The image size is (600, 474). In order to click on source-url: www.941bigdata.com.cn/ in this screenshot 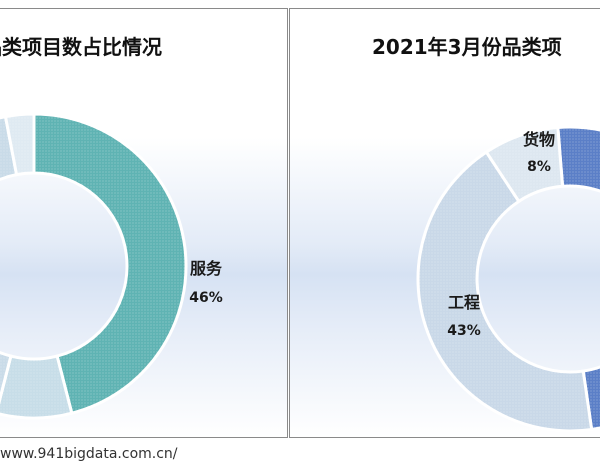, I will do `click(89, 454)`.